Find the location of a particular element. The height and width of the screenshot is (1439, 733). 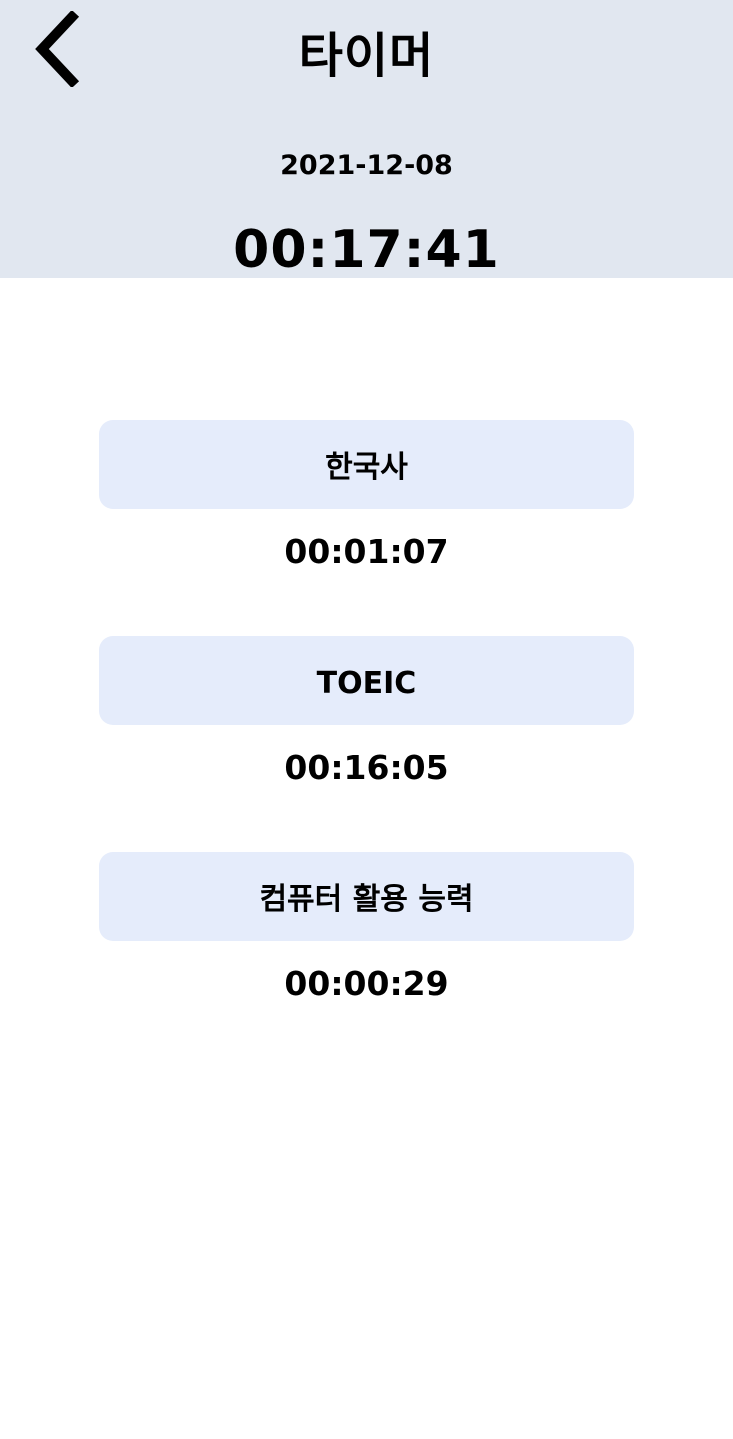

subject-item: TOEIC 00:16:05 is located at coordinates (366, 744).